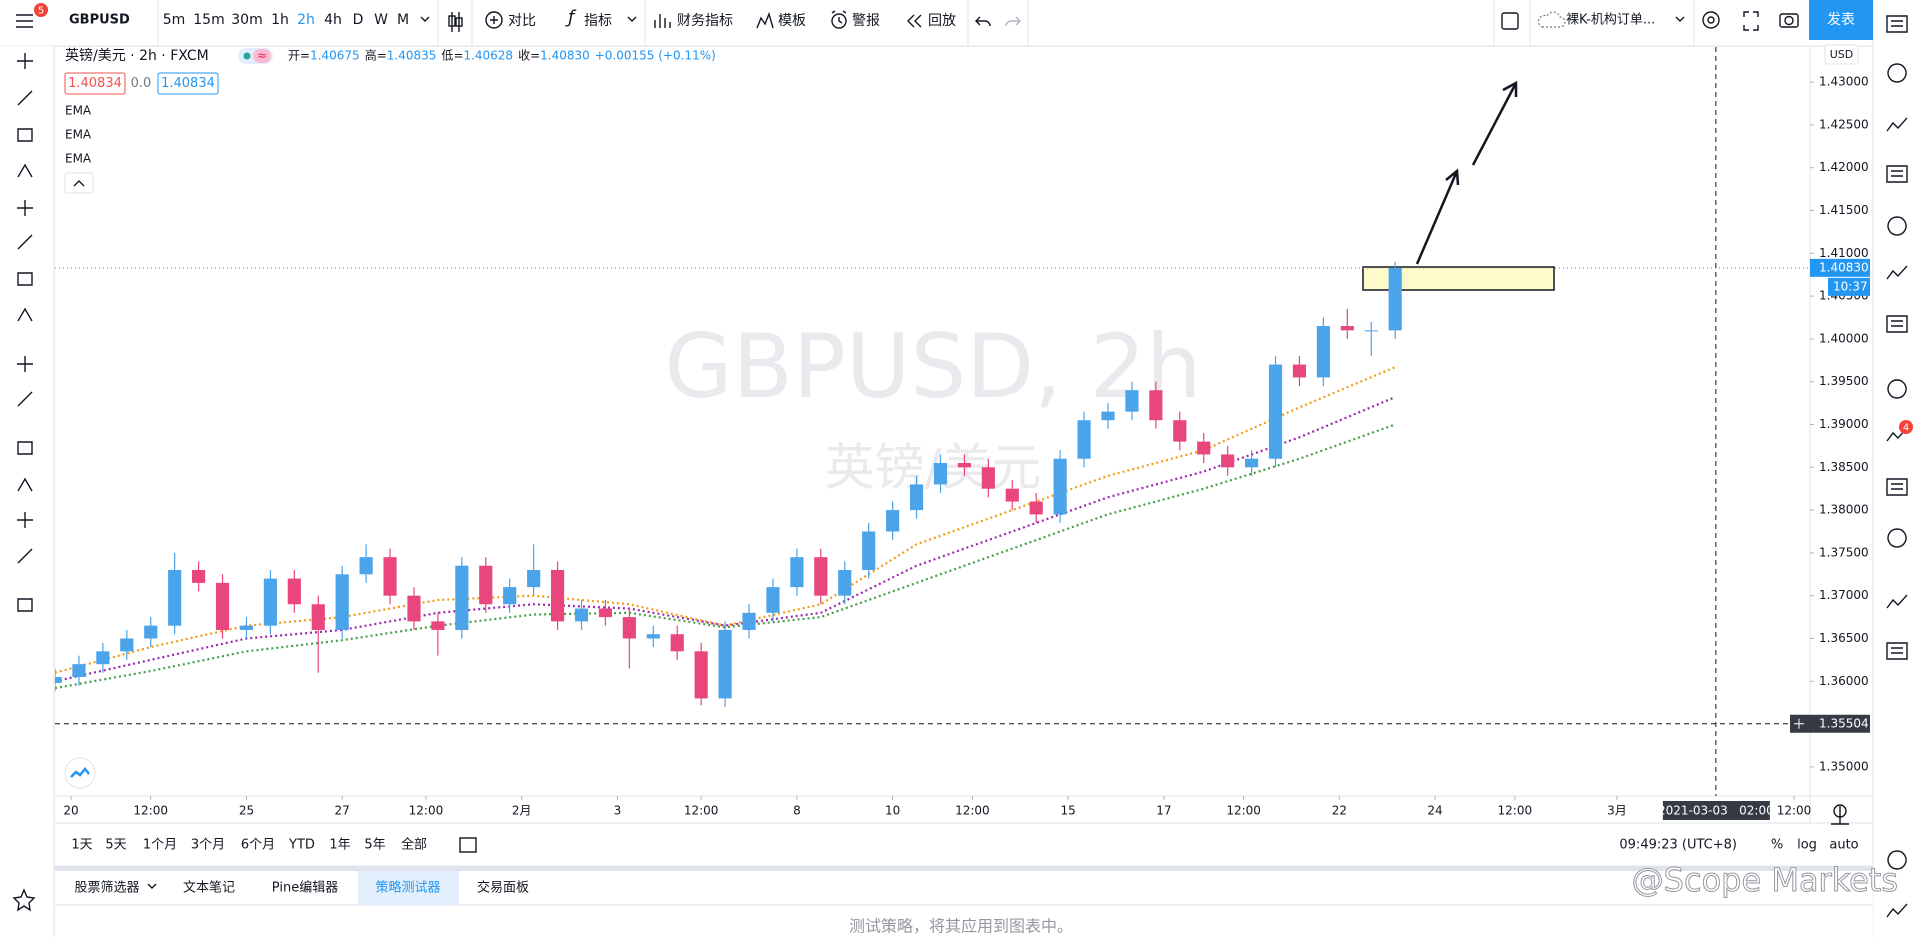  Describe the element at coordinates (942, 21) in the screenshot. I see `toolbar-button: 回放` at that location.